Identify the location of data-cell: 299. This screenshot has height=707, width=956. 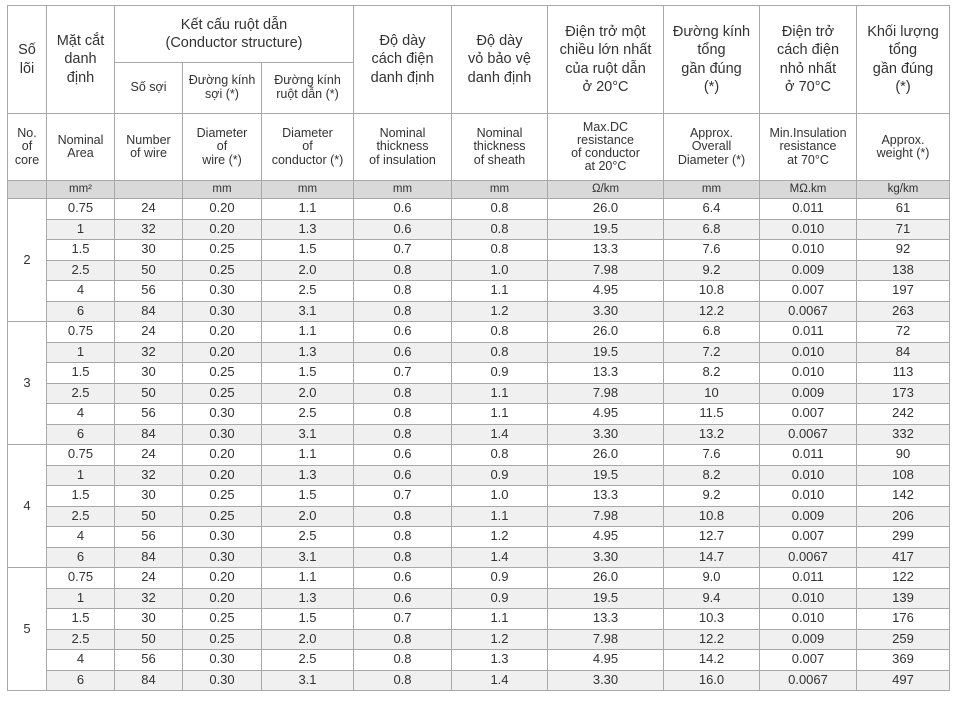
(903, 537).